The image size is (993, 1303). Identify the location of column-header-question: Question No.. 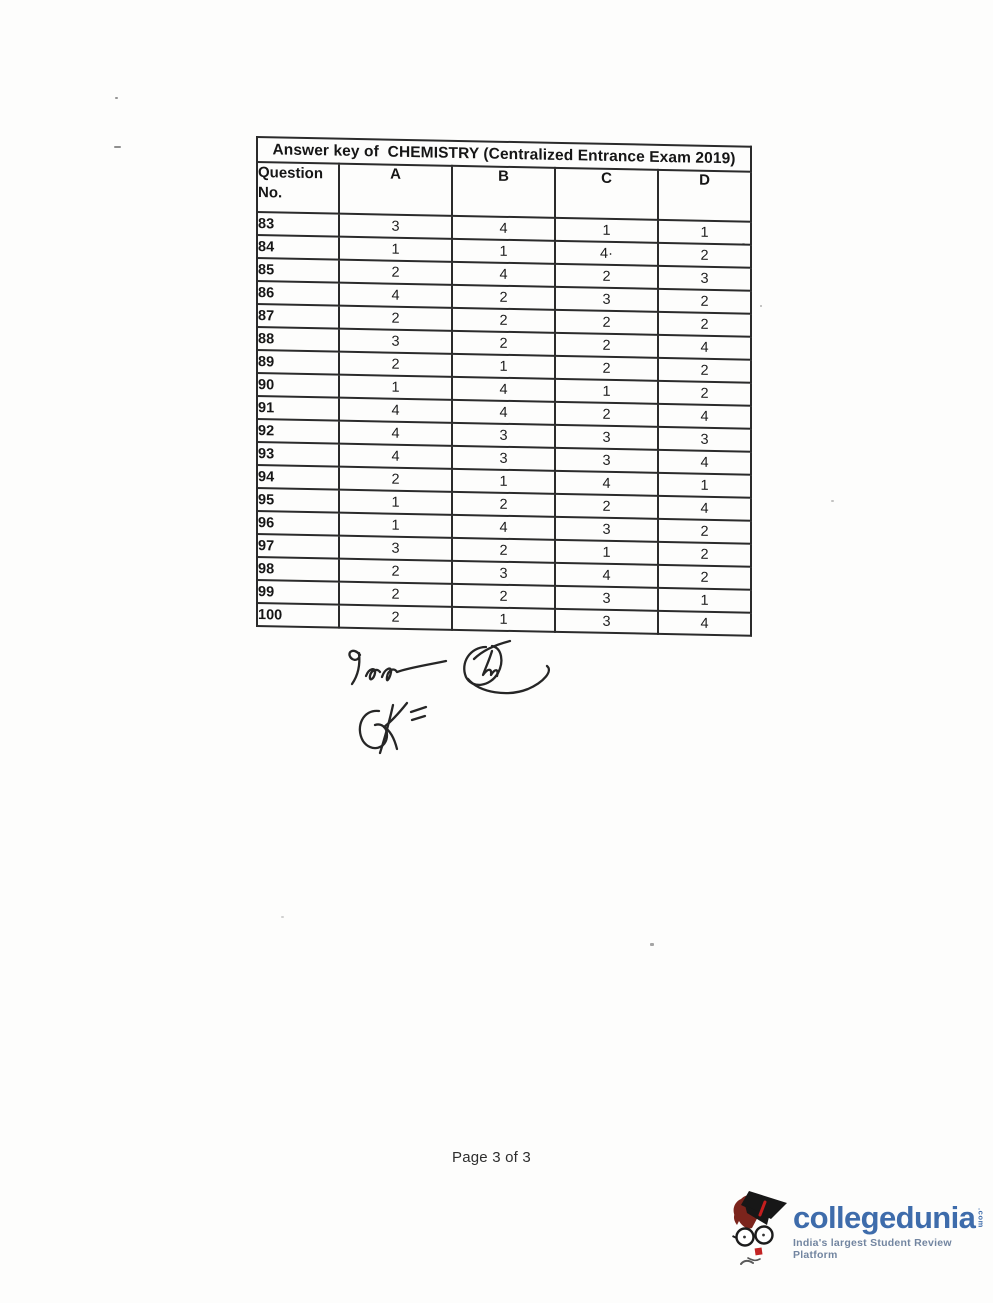
(298, 188).